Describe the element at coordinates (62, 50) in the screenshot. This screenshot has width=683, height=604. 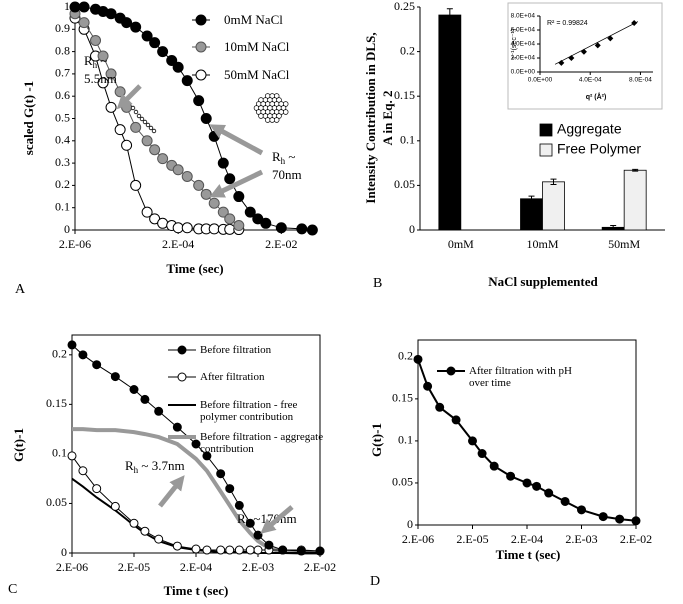
I see `y-tick-label: 0.8` at that location.